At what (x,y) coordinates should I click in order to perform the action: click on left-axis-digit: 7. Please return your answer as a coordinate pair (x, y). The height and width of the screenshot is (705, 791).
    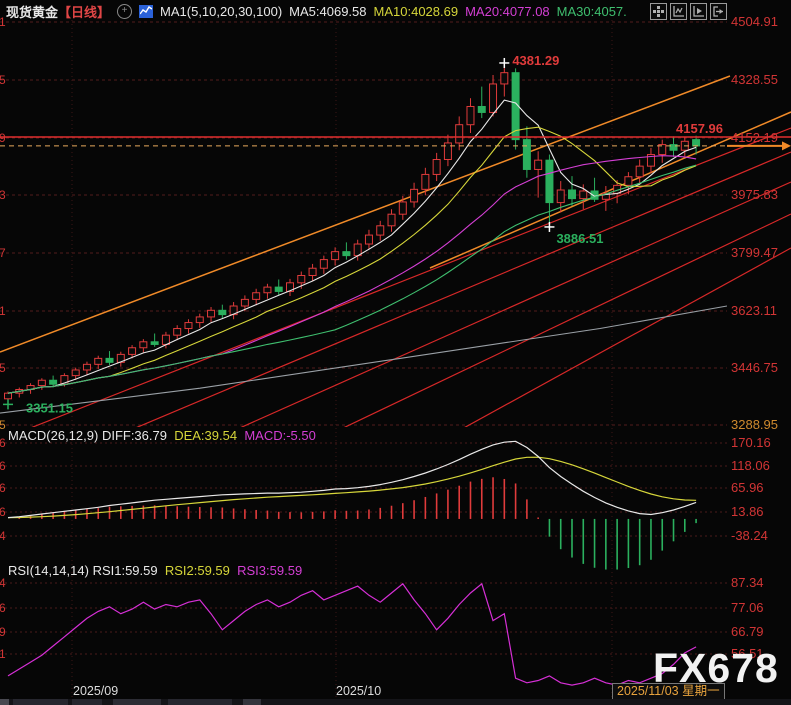
    Looking at the image, I should click on (3, 253).